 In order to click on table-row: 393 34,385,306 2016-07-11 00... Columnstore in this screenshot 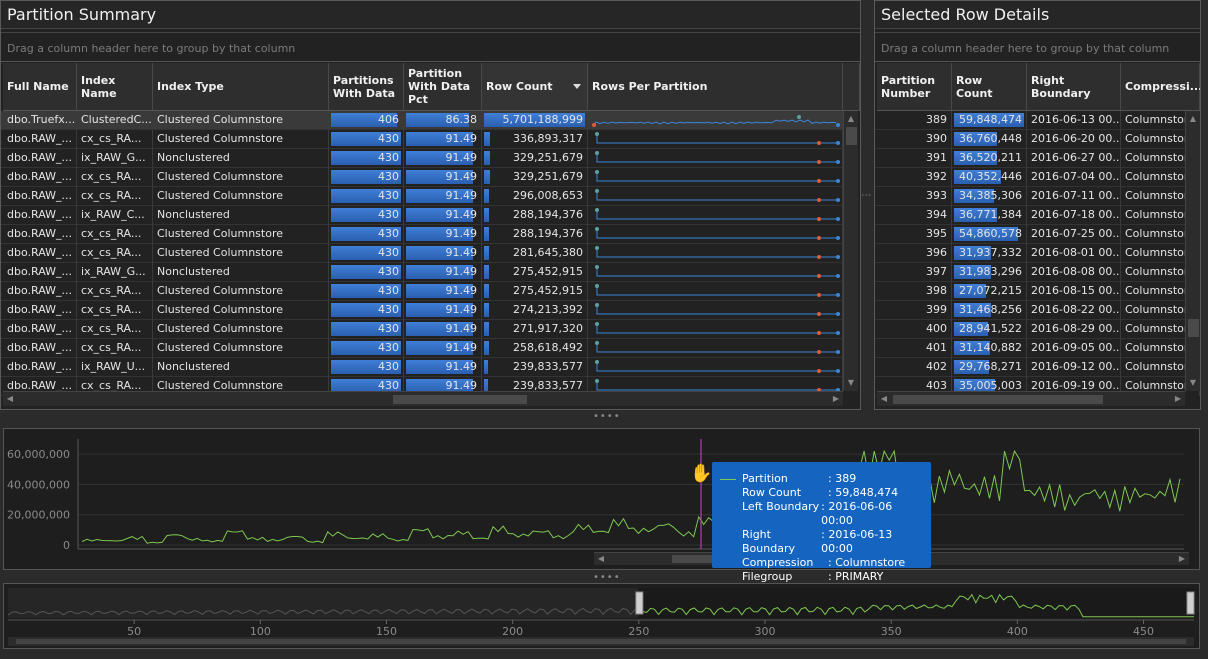, I will do `click(1037, 196)`.